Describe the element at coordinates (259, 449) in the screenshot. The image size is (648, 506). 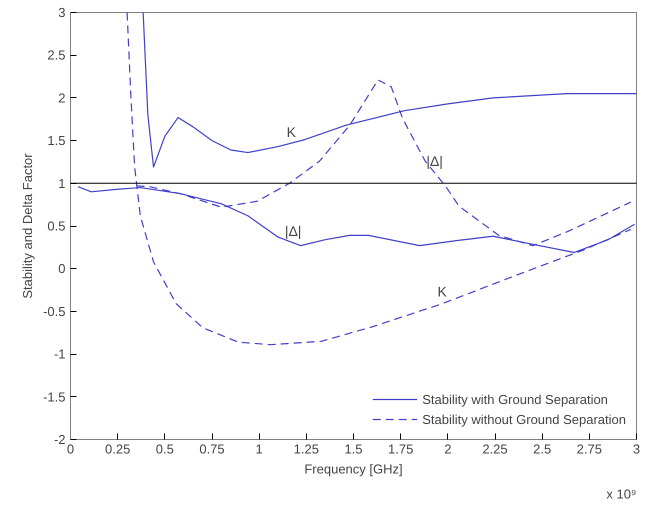
I see `x-tick-label: 1` at that location.